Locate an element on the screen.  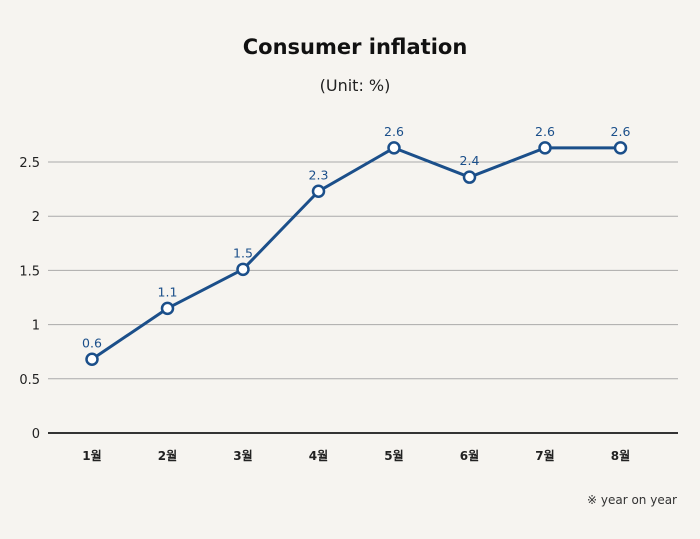
data-label: 1.1 is located at coordinates (168, 291).